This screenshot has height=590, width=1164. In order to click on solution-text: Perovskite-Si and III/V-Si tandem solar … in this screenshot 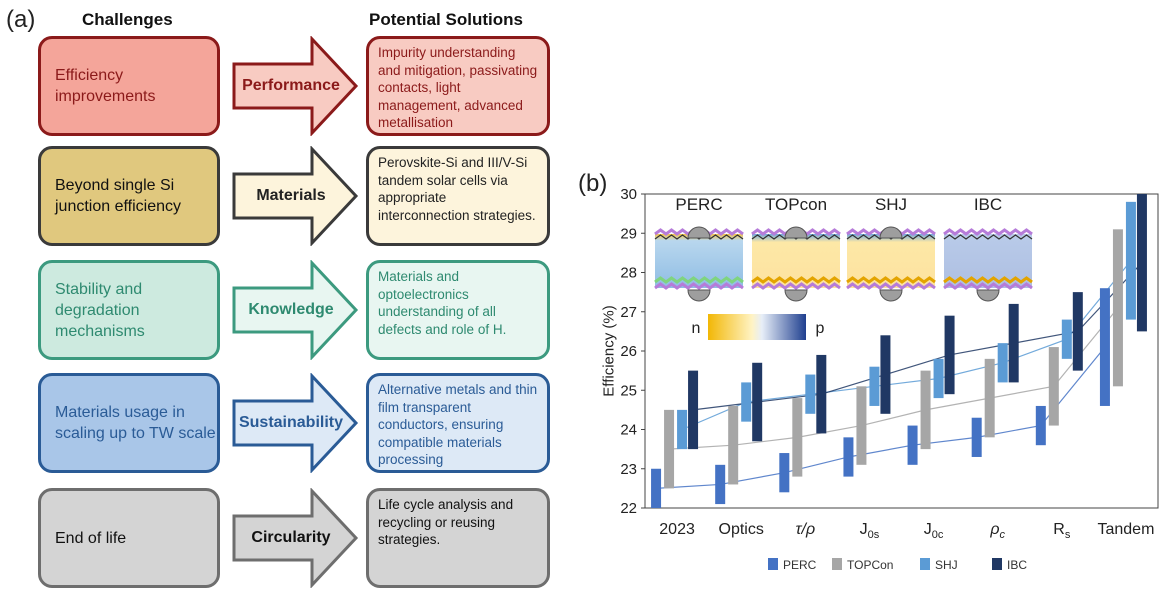, I will do `click(457, 189)`.